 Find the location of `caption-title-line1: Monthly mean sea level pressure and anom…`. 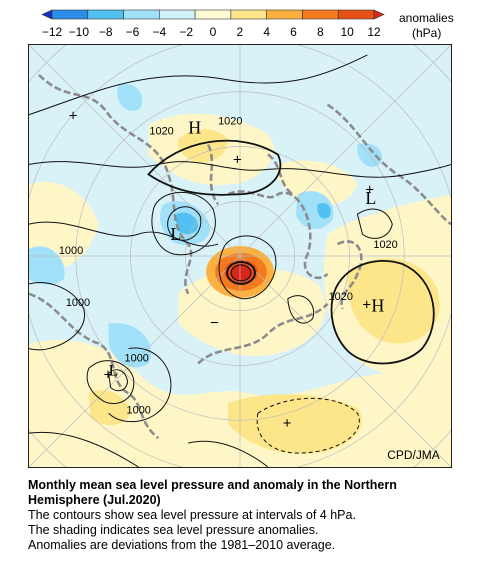

caption-title-line1: Monthly mean sea level pressure and anom… is located at coordinates (212, 485).